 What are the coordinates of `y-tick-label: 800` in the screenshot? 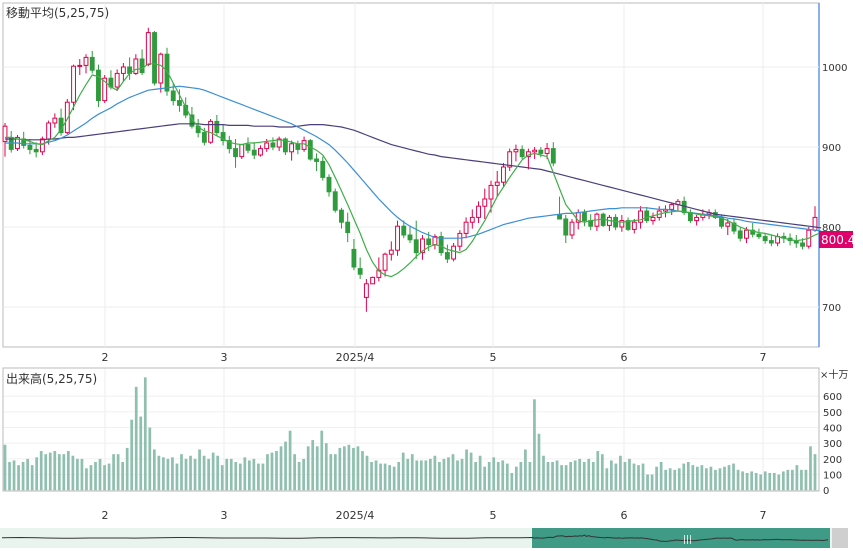 It's located at (831, 228).